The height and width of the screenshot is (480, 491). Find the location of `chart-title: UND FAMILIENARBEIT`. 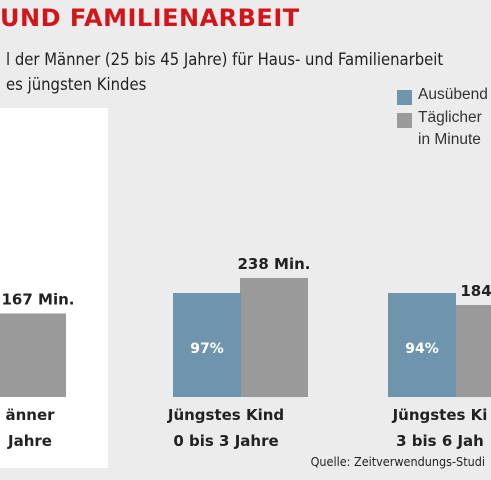

chart-title: UND FAMILIENARBEIT is located at coordinates (150, 18).